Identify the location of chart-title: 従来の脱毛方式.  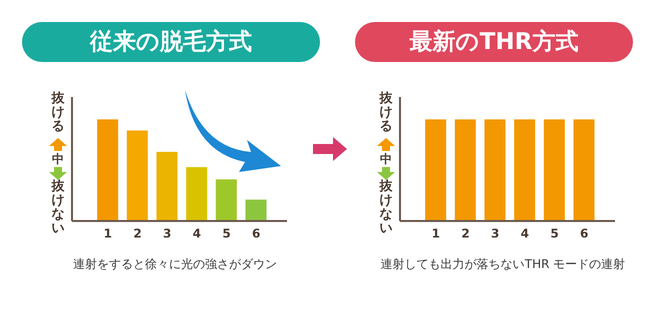
(171, 42).